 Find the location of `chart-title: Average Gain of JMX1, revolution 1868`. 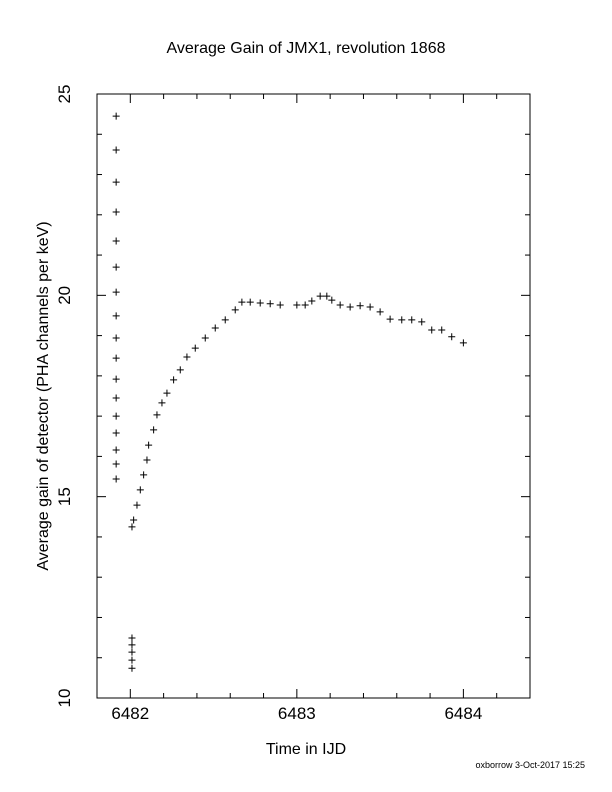

chart-title: Average Gain of JMX1, revolution 1868 is located at coordinates (306, 48).